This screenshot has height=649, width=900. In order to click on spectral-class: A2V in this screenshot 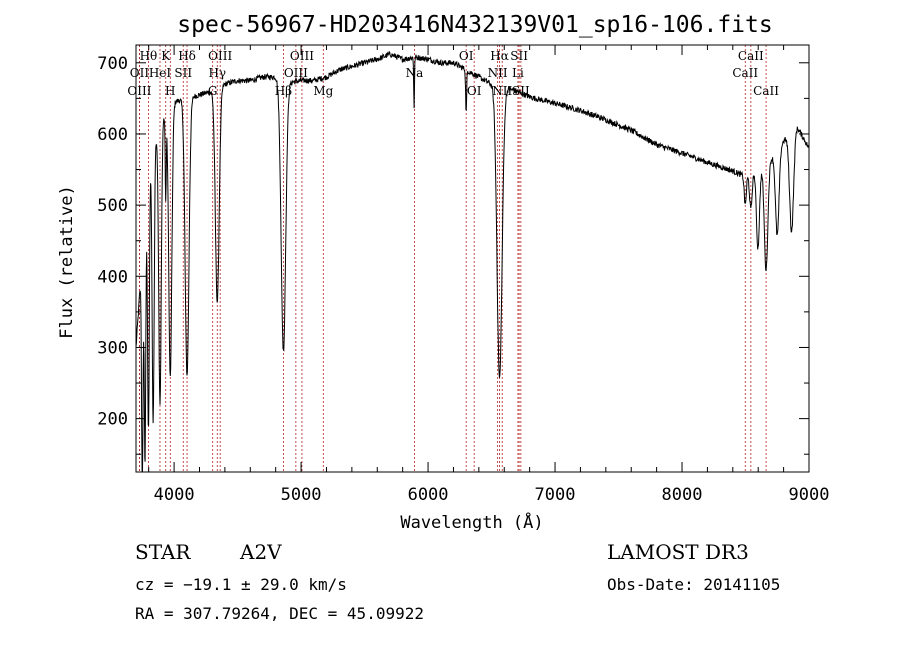, I will do `click(260, 552)`.